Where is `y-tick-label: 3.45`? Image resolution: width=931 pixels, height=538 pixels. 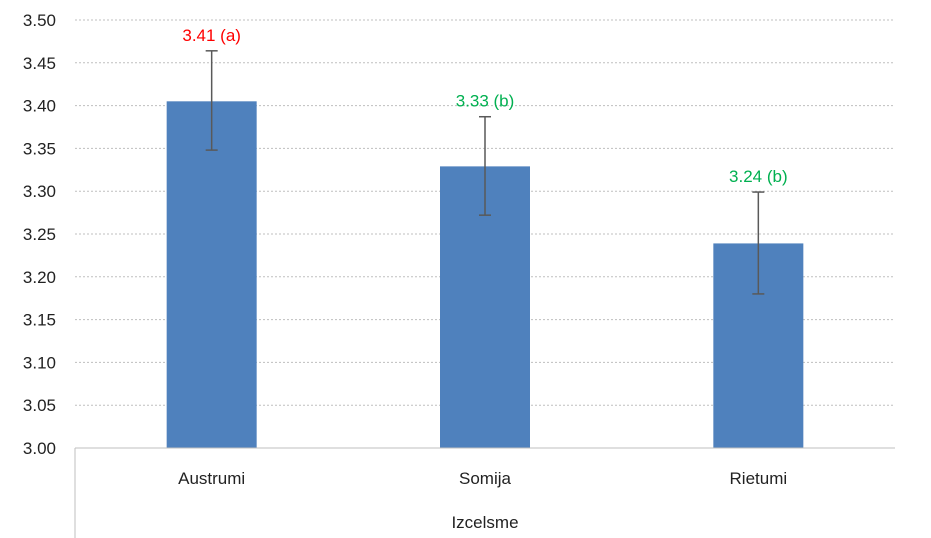
y-tick-label: 3.45 is located at coordinates (39, 63).